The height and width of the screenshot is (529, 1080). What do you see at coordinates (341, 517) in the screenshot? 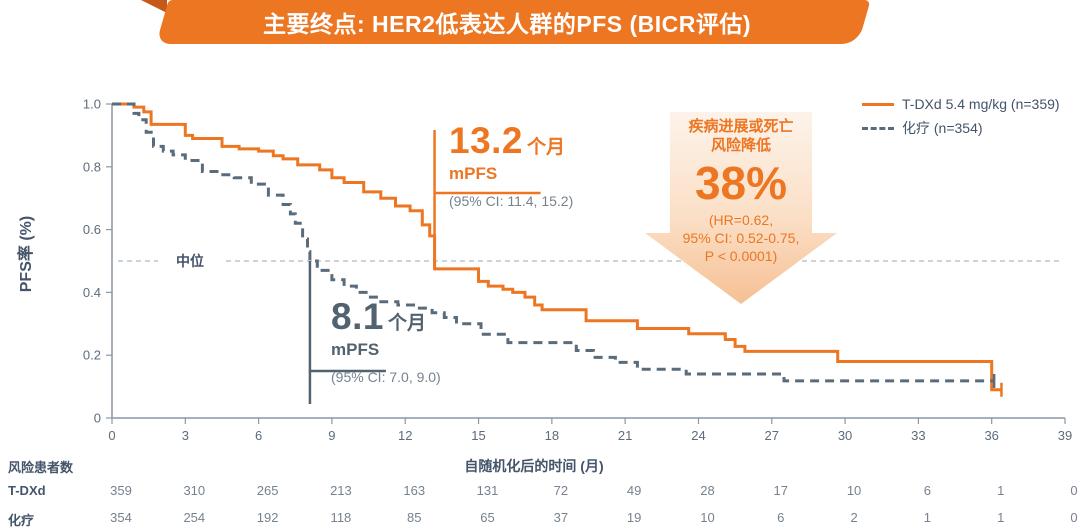
I see `risk-count: 118` at bounding box center [341, 517].